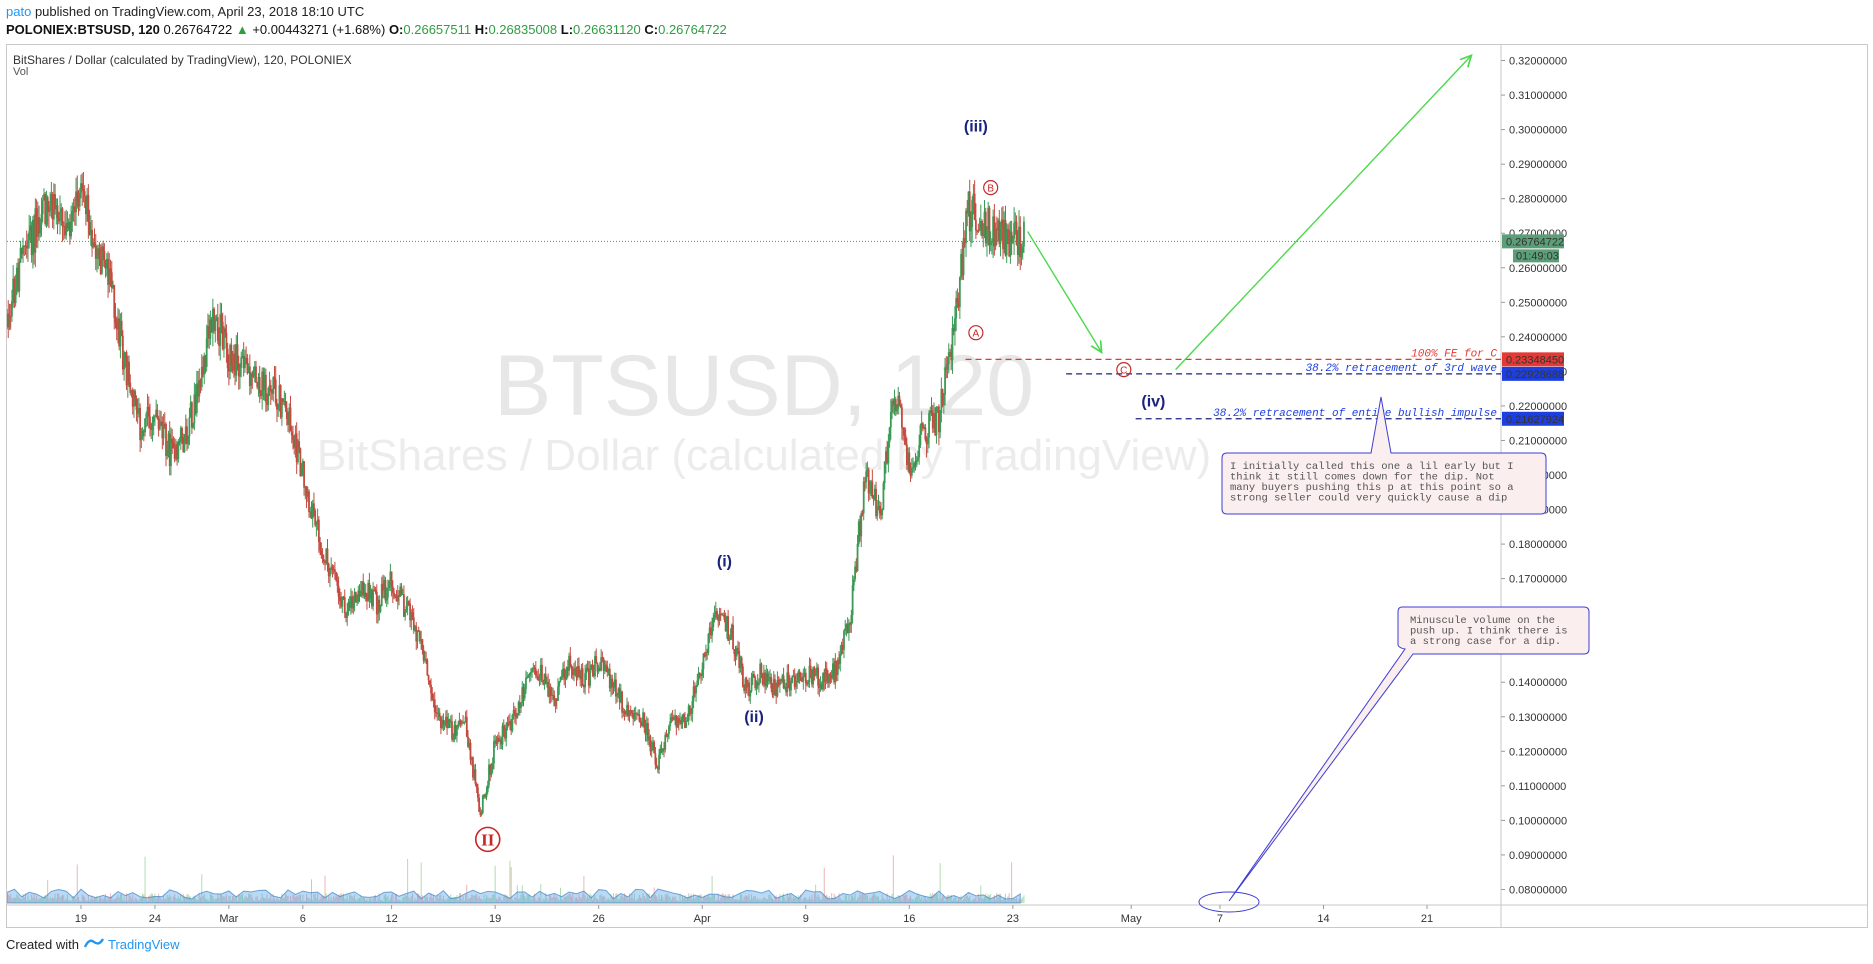  What do you see at coordinates (19, 11) in the screenshot?
I see `author-name: pato` at bounding box center [19, 11].